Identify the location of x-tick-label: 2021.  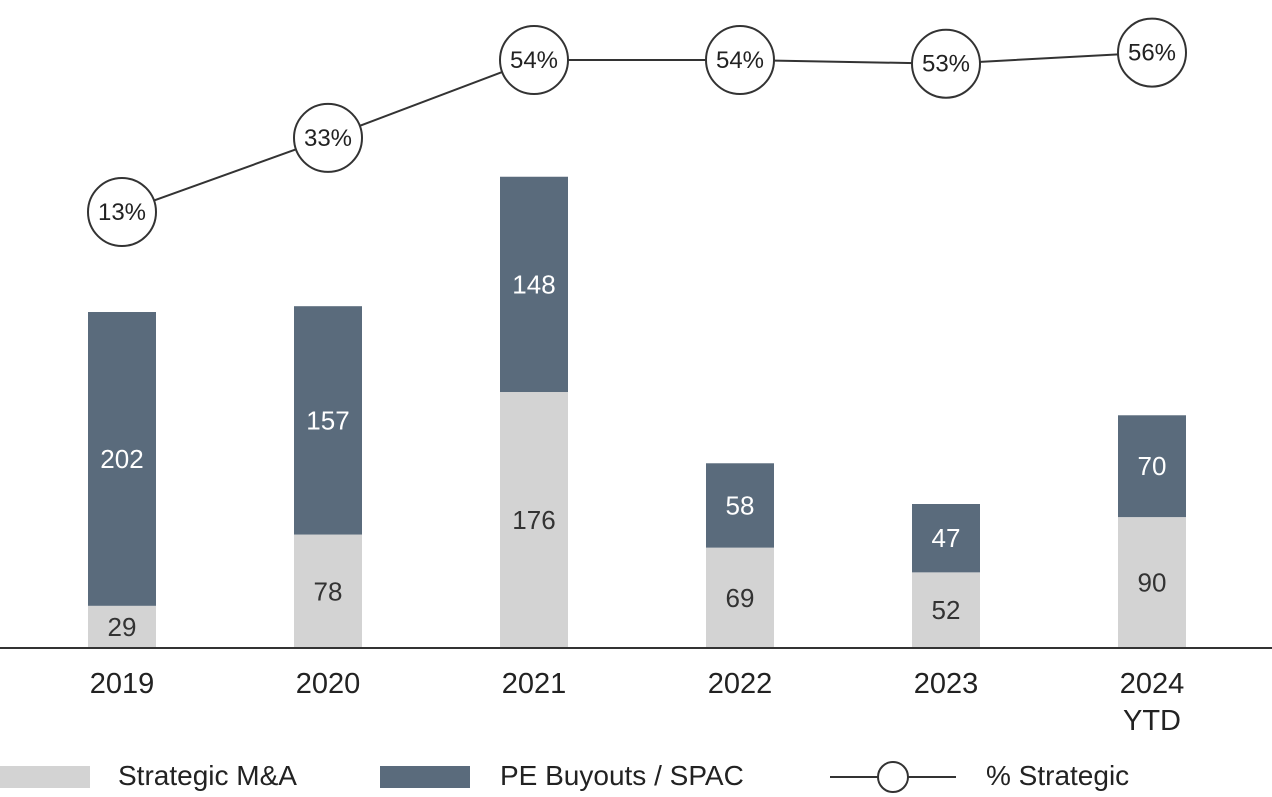
(534, 684).